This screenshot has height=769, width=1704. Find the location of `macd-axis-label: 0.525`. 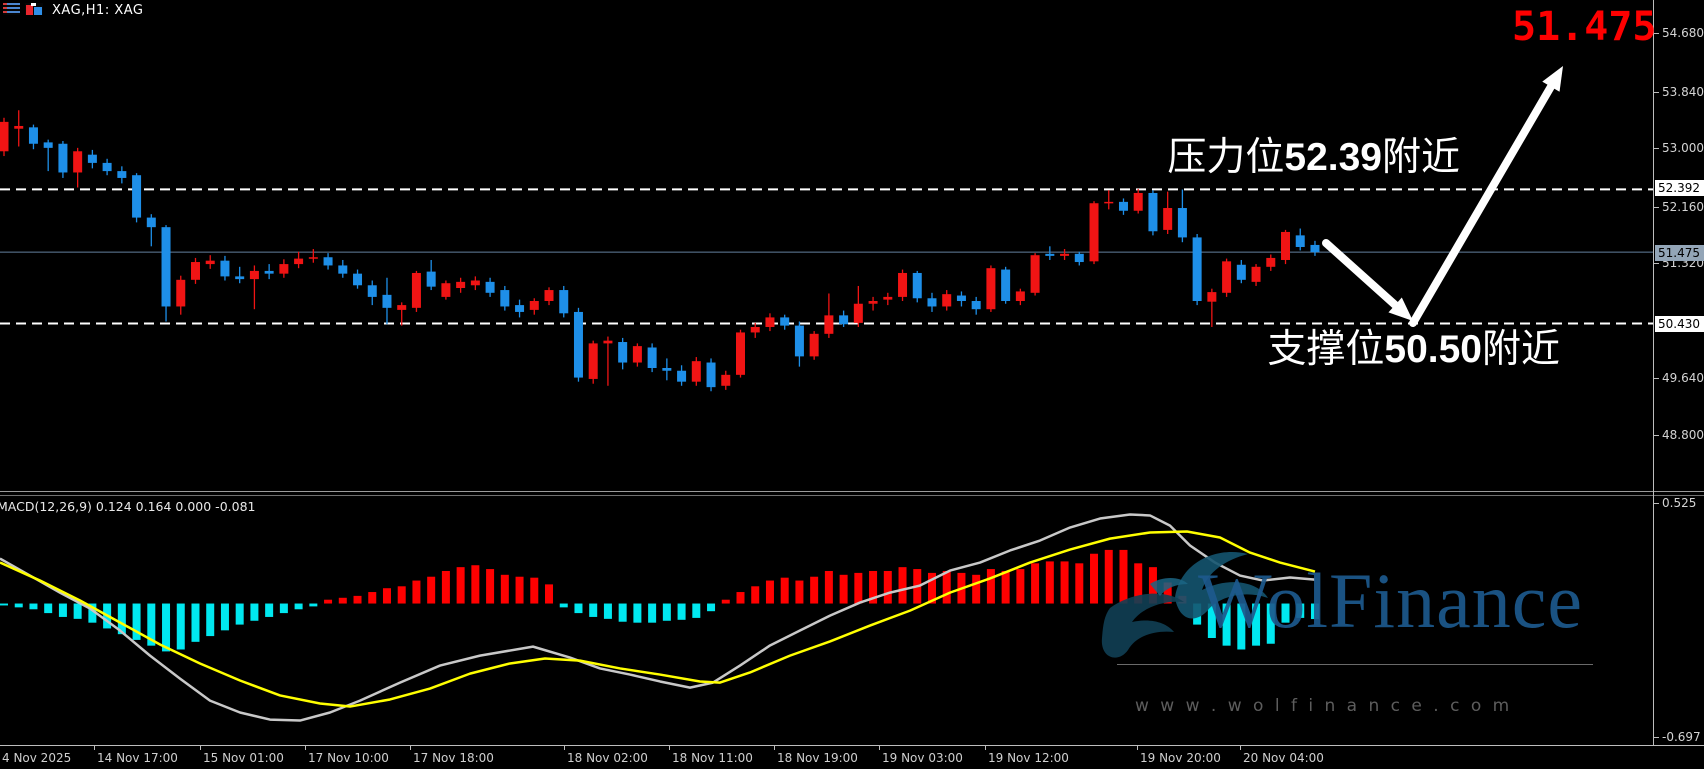

macd-axis-label: 0.525 is located at coordinates (1679, 503).